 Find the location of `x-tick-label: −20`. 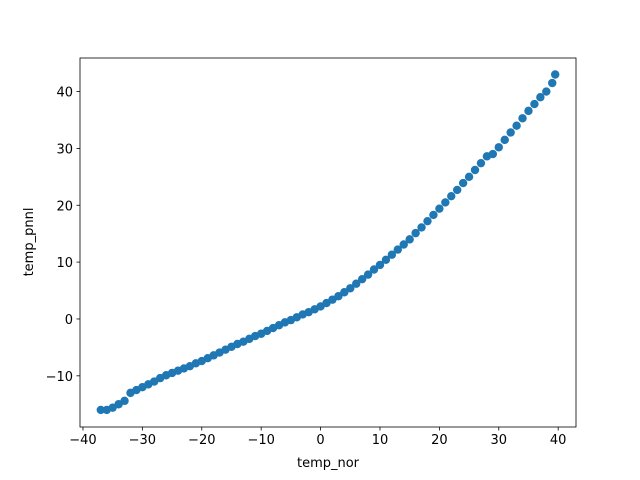

x-tick-label: −20 is located at coordinates (201, 440).